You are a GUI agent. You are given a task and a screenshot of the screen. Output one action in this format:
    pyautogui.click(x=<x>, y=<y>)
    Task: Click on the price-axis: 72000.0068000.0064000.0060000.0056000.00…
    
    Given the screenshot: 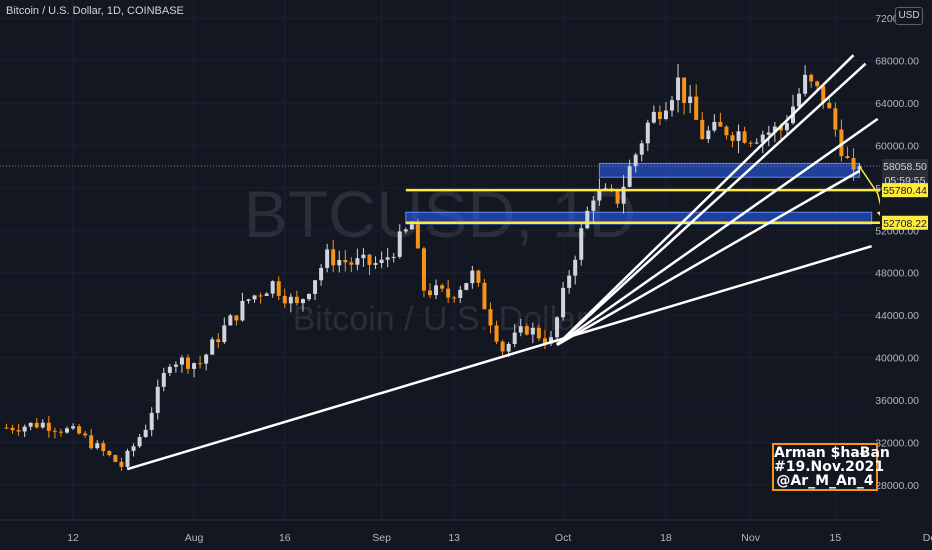 What is the action you would take?
    pyautogui.click(x=903, y=275)
    